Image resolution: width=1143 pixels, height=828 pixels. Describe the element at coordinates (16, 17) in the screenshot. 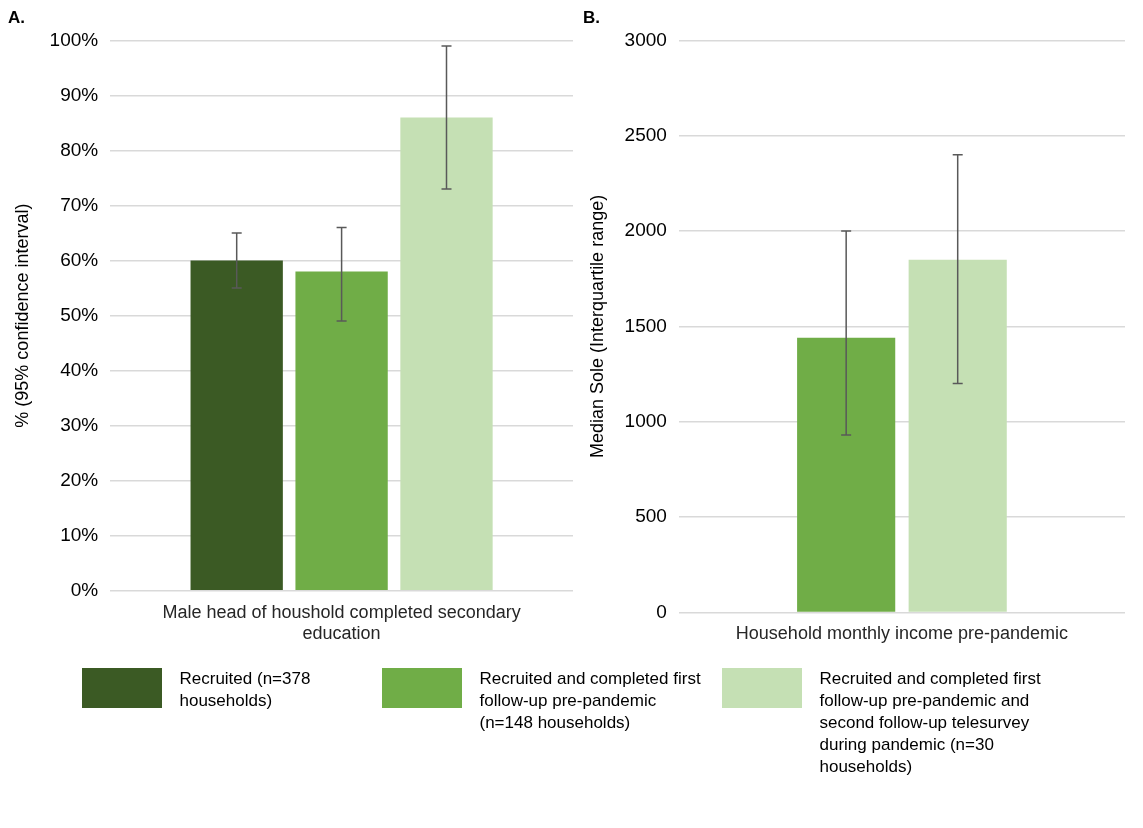

I see `chart-title: A.` at that location.